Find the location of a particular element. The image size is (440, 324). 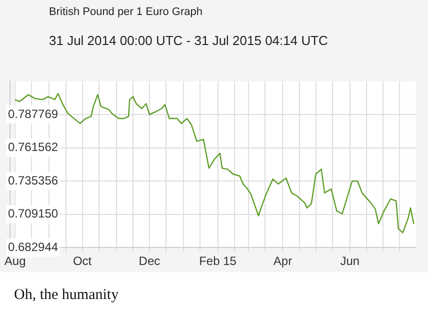

y-tick-label: 0.709150 is located at coordinates (33, 213).